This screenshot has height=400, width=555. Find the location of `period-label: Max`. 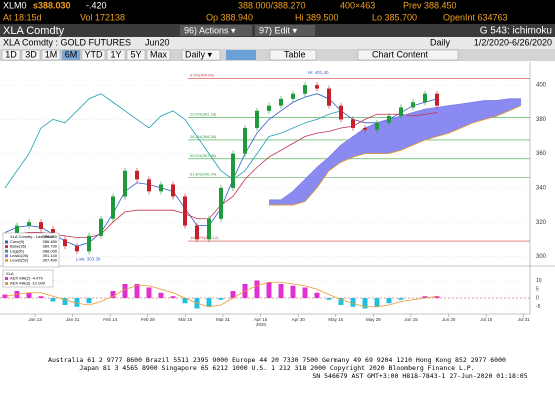

period-label: Max is located at coordinates (159, 54).